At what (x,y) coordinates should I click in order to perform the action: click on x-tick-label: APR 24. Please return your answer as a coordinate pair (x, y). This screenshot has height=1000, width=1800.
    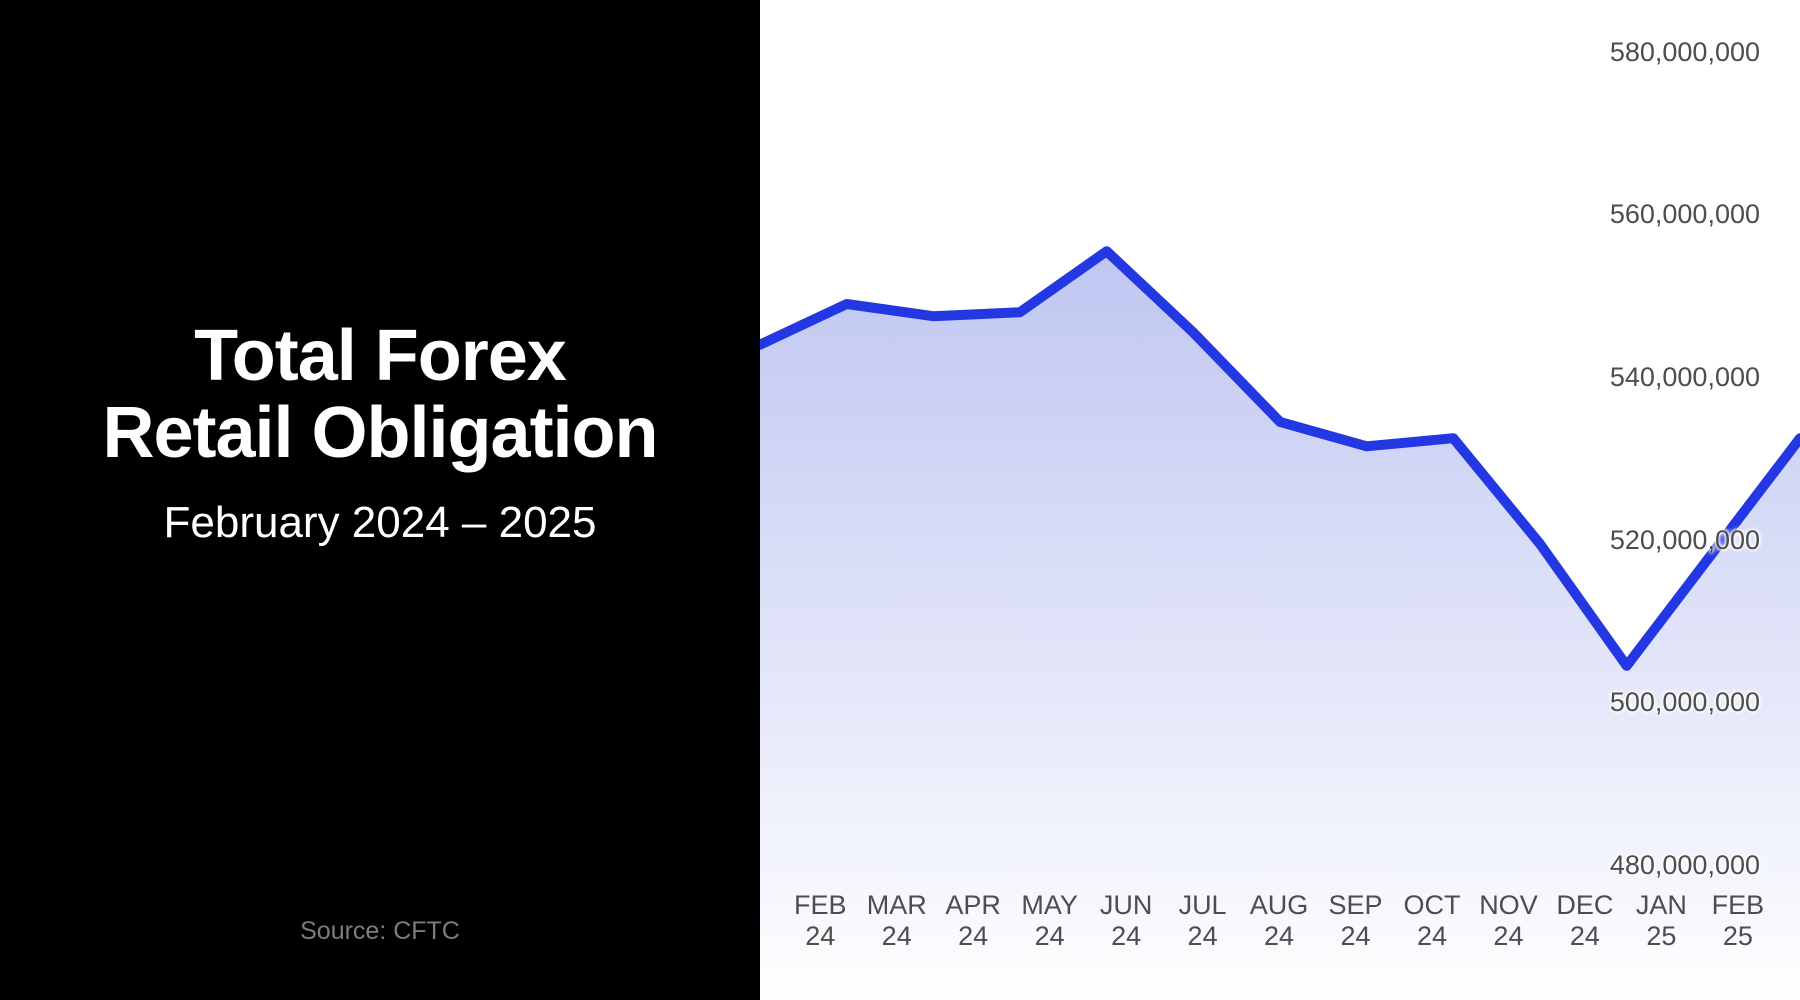
    Looking at the image, I should click on (973, 920).